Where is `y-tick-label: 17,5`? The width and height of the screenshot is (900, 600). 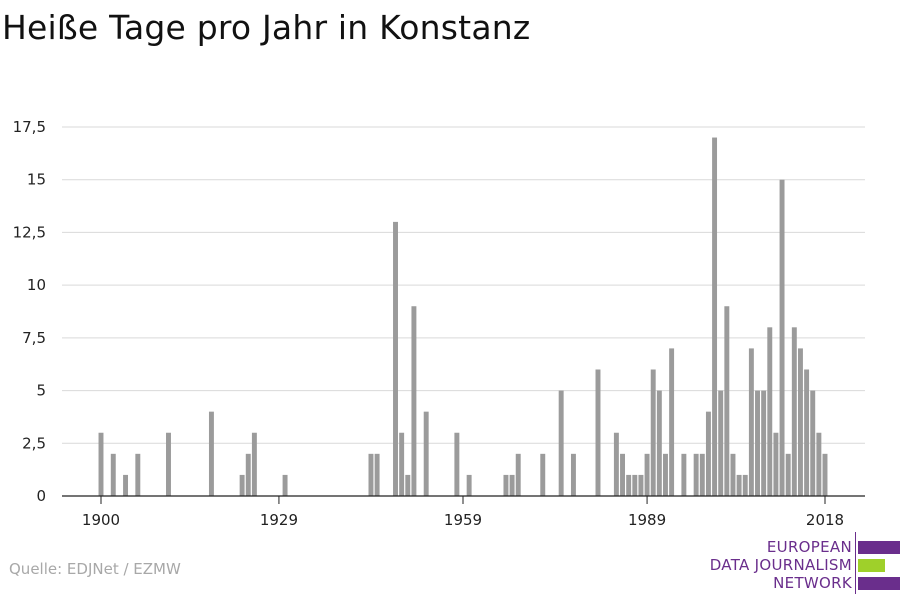
y-tick-label: 17,5 is located at coordinates (29, 127).